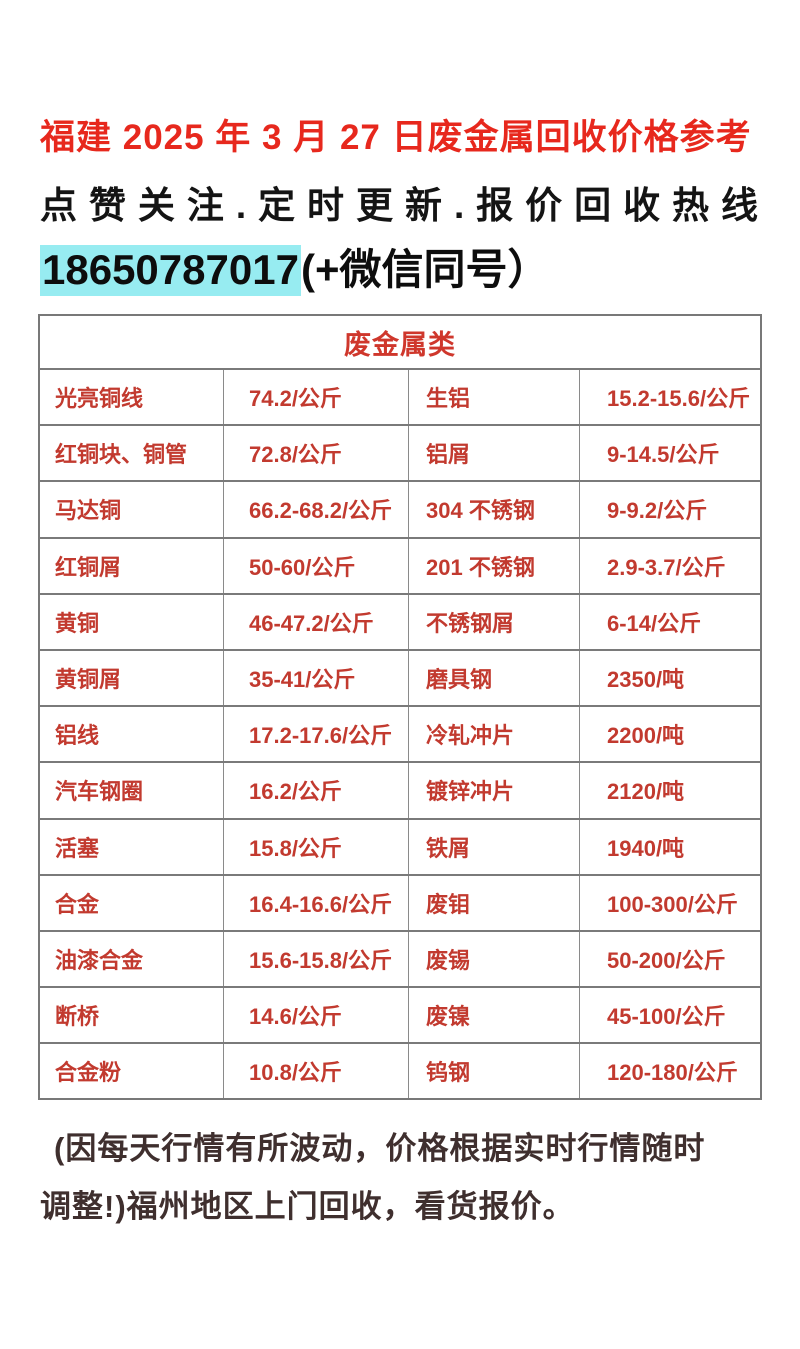 The width and height of the screenshot is (800, 1349). Describe the element at coordinates (493, 678) in the screenshot. I see `item-name: 磨具钢` at that location.